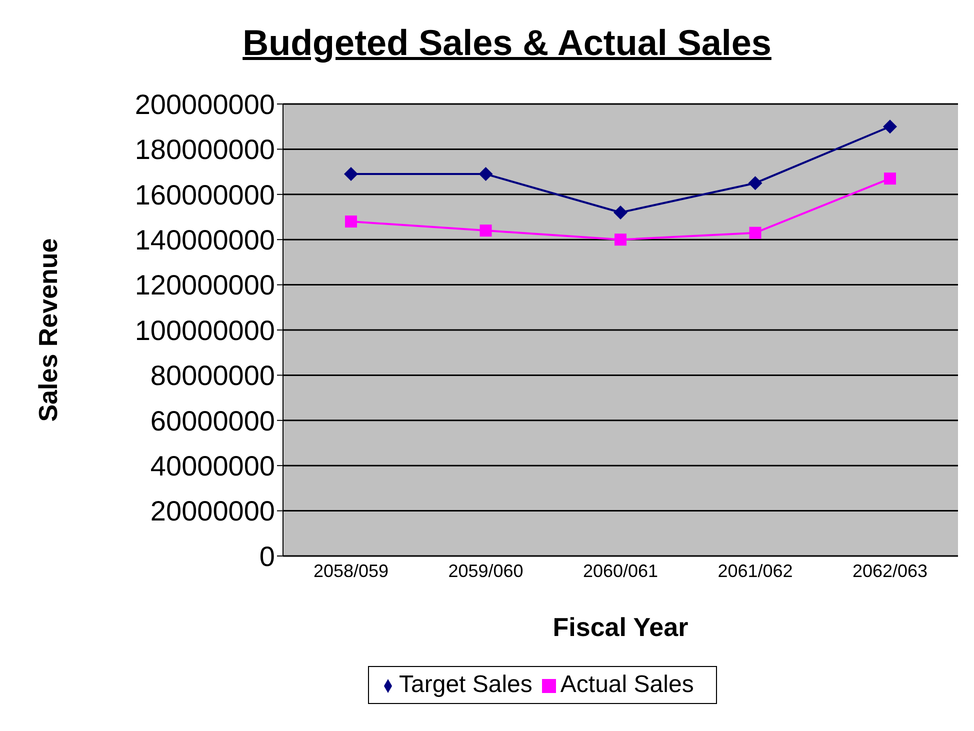  What do you see at coordinates (48, 330) in the screenshot?
I see `y-axis-title: Sales Revenue` at bounding box center [48, 330].